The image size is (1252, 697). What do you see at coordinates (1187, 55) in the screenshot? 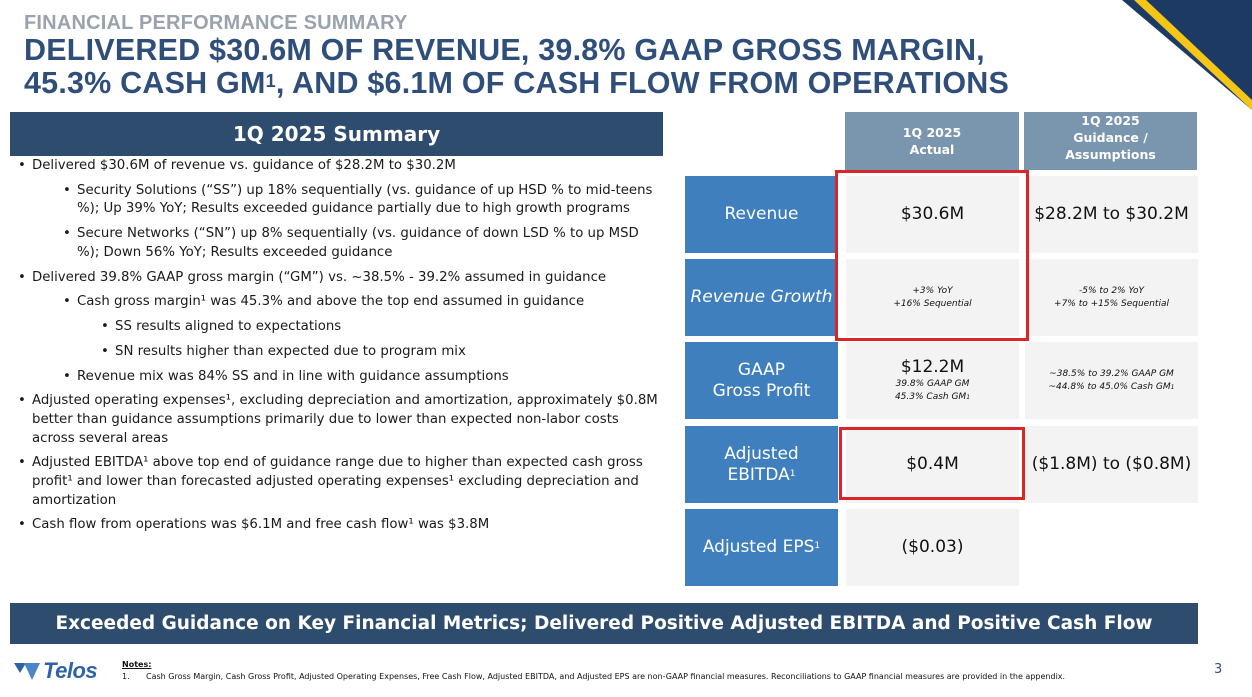
I see `corner-decoration` at bounding box center [1187, 55].